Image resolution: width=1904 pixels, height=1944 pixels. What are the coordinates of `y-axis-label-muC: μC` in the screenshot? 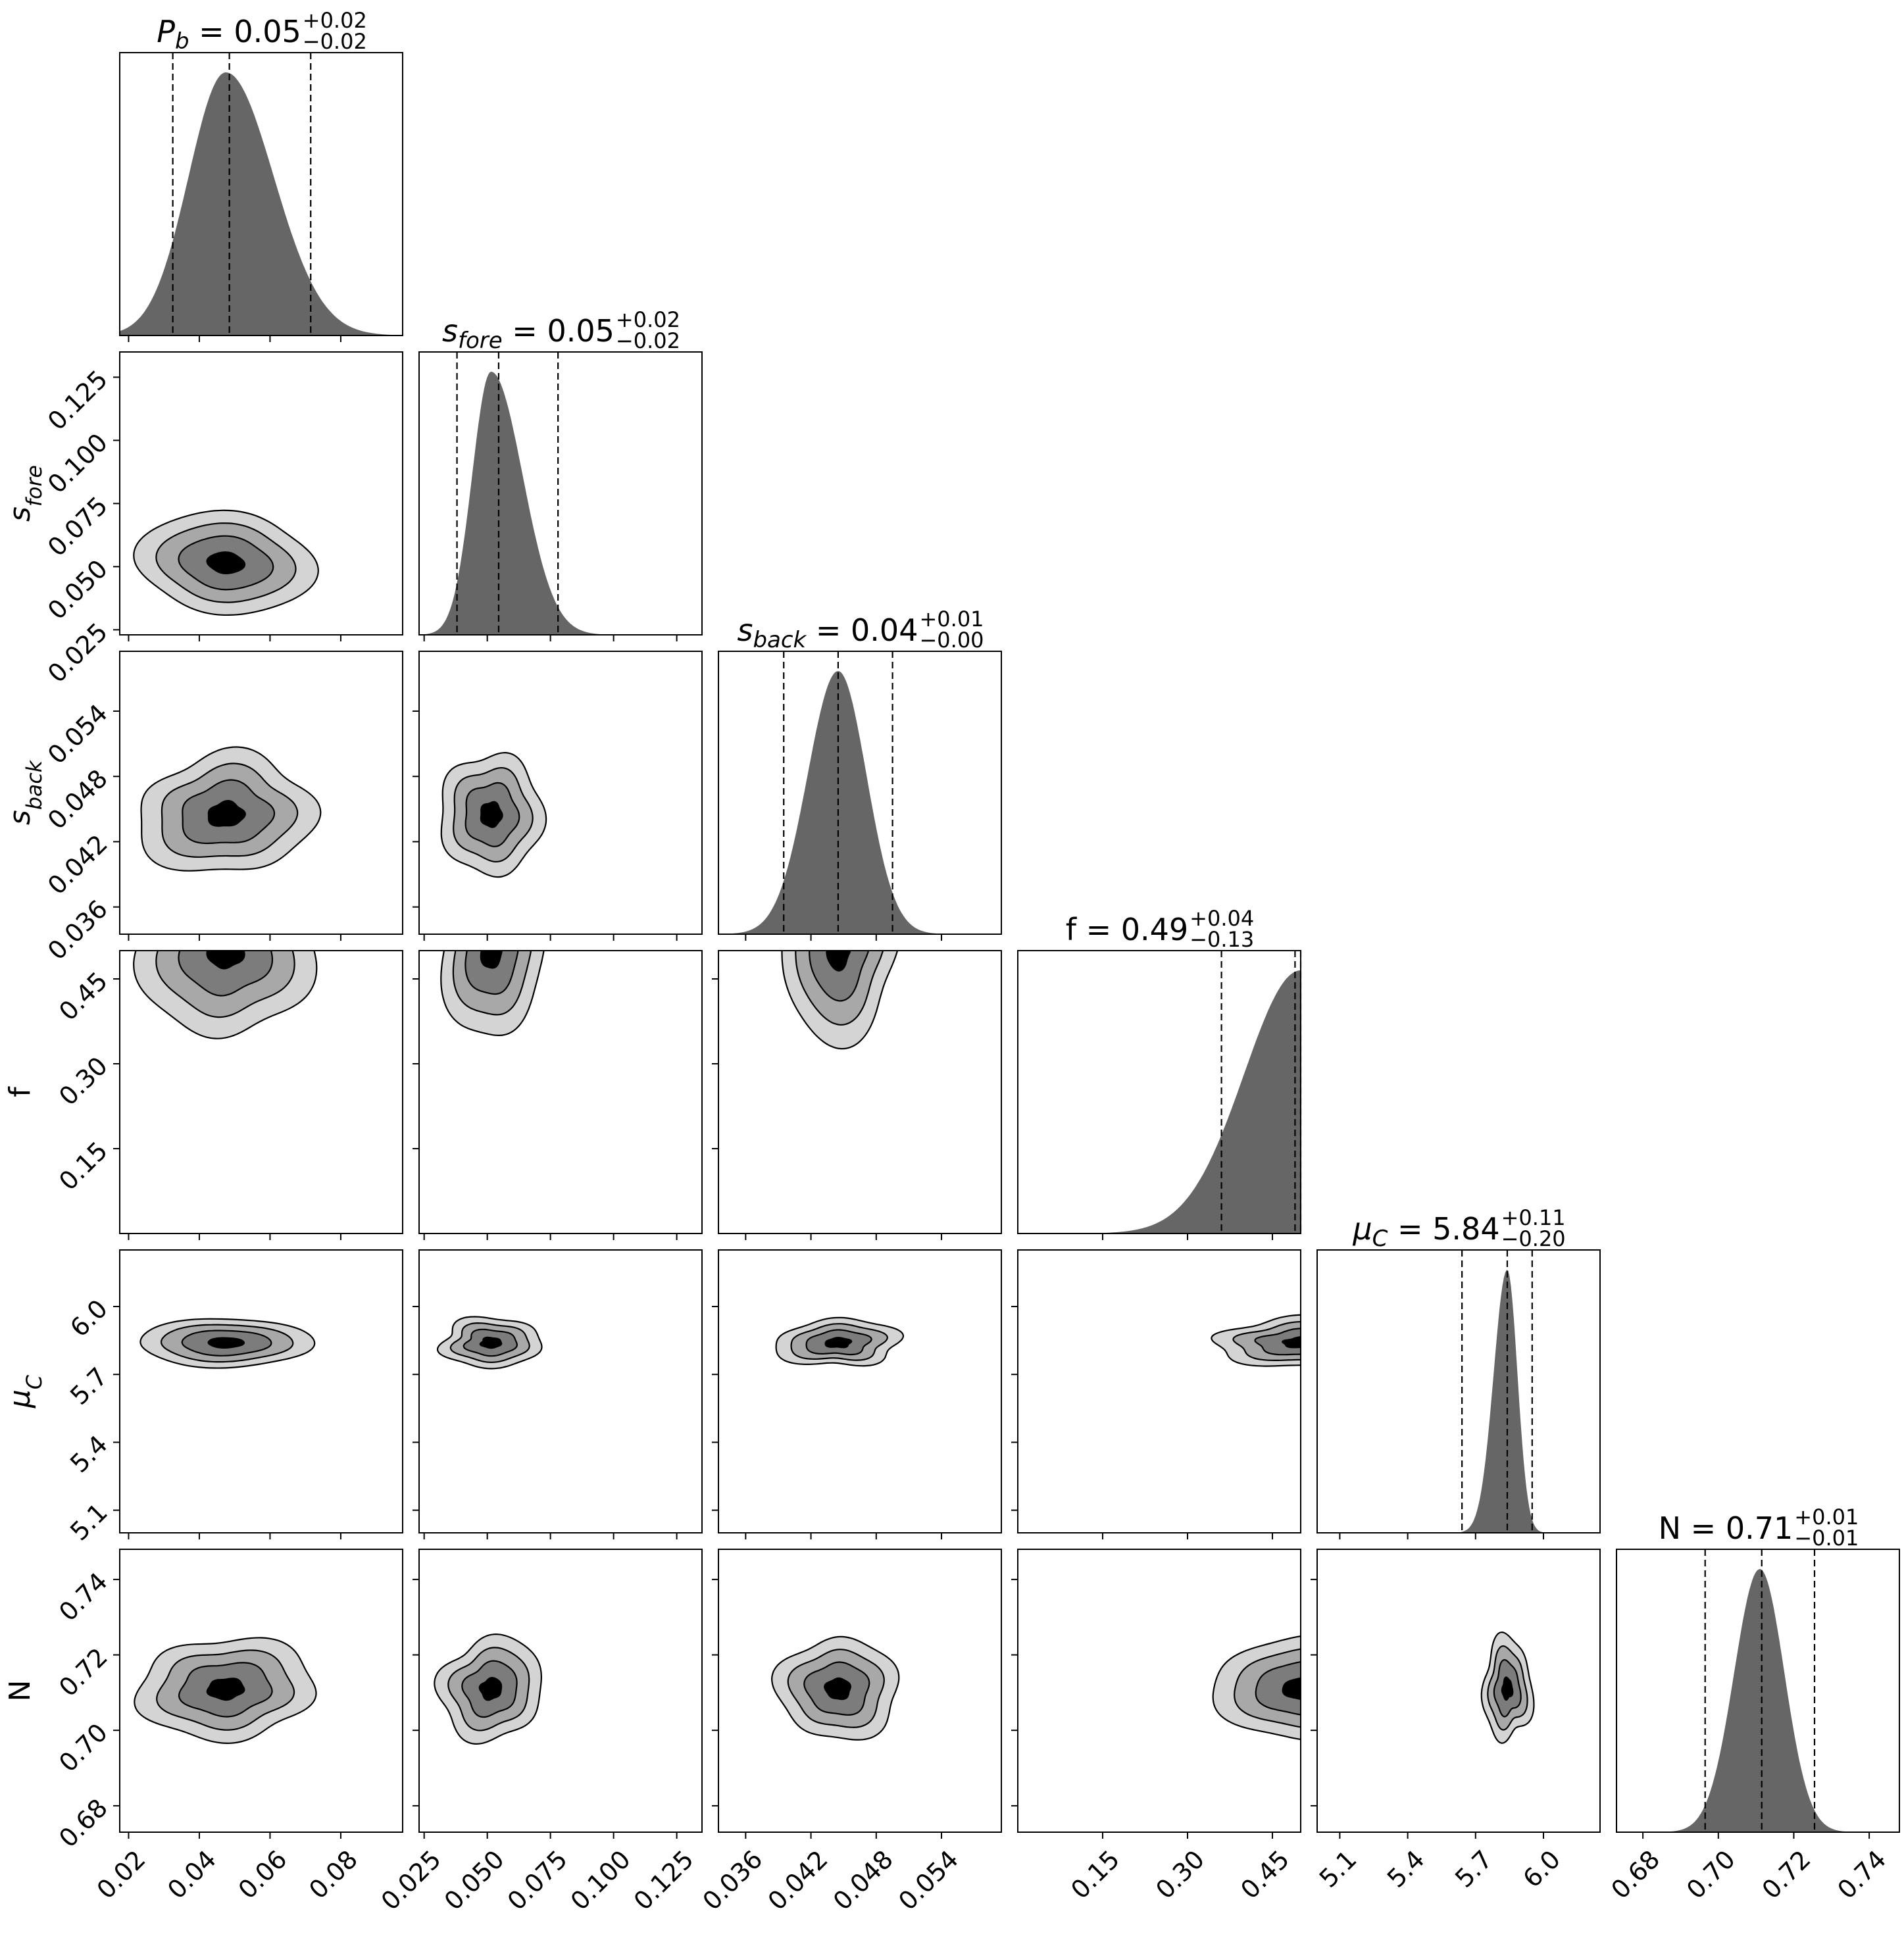 It's located at (25, 1391).